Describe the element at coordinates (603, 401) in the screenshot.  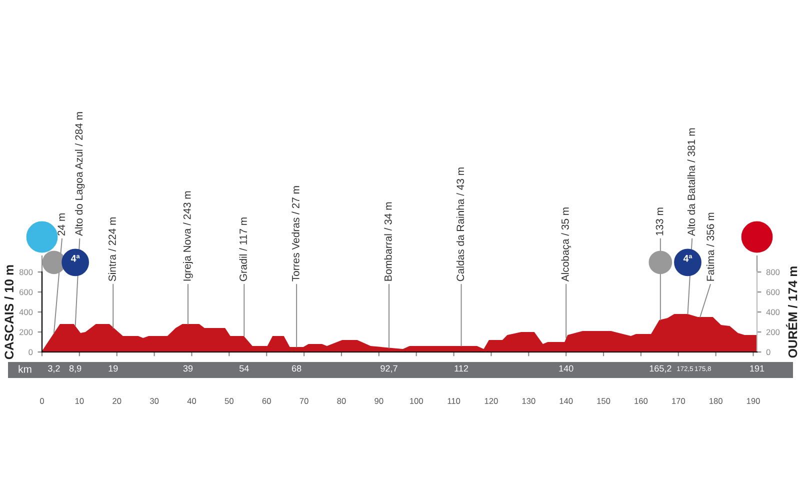
I see `x-tick-label: 150` at that location.